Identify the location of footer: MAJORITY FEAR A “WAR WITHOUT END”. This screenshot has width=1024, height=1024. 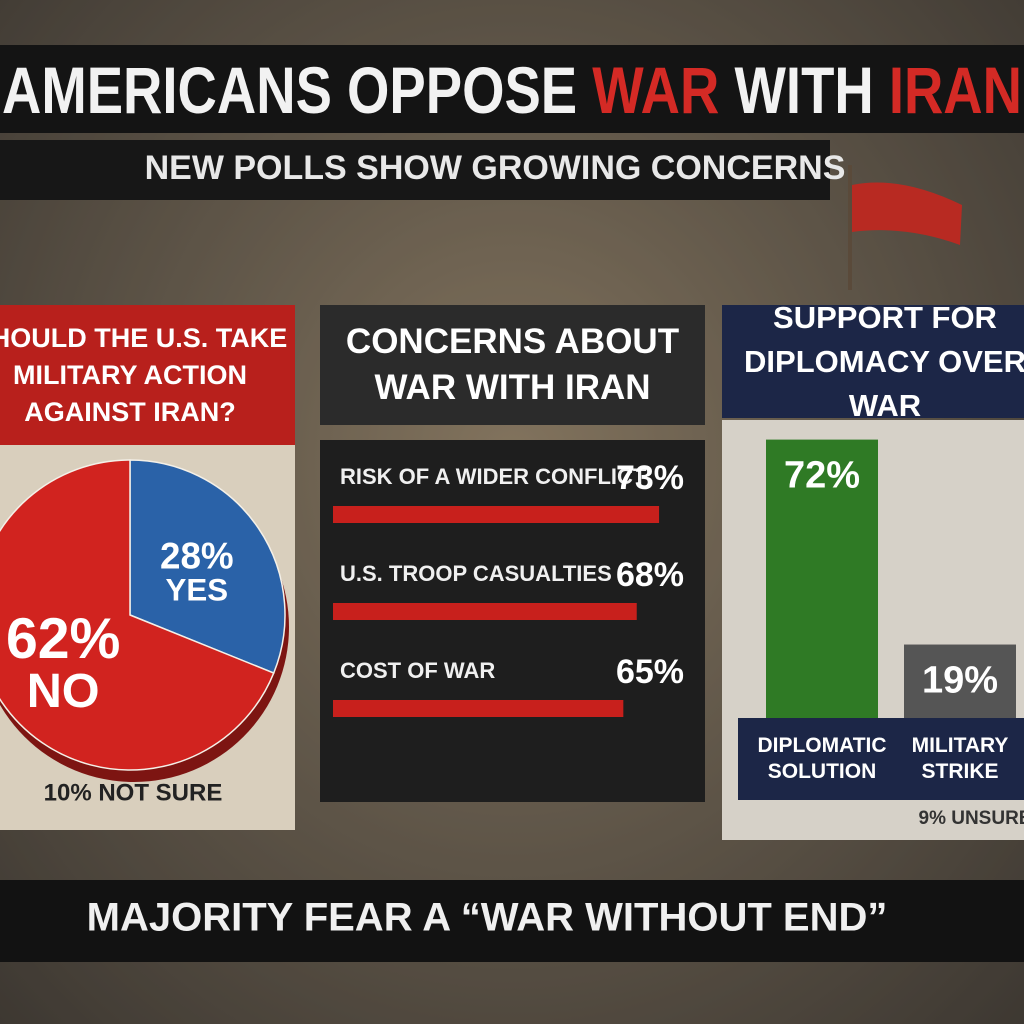
(487, 918).